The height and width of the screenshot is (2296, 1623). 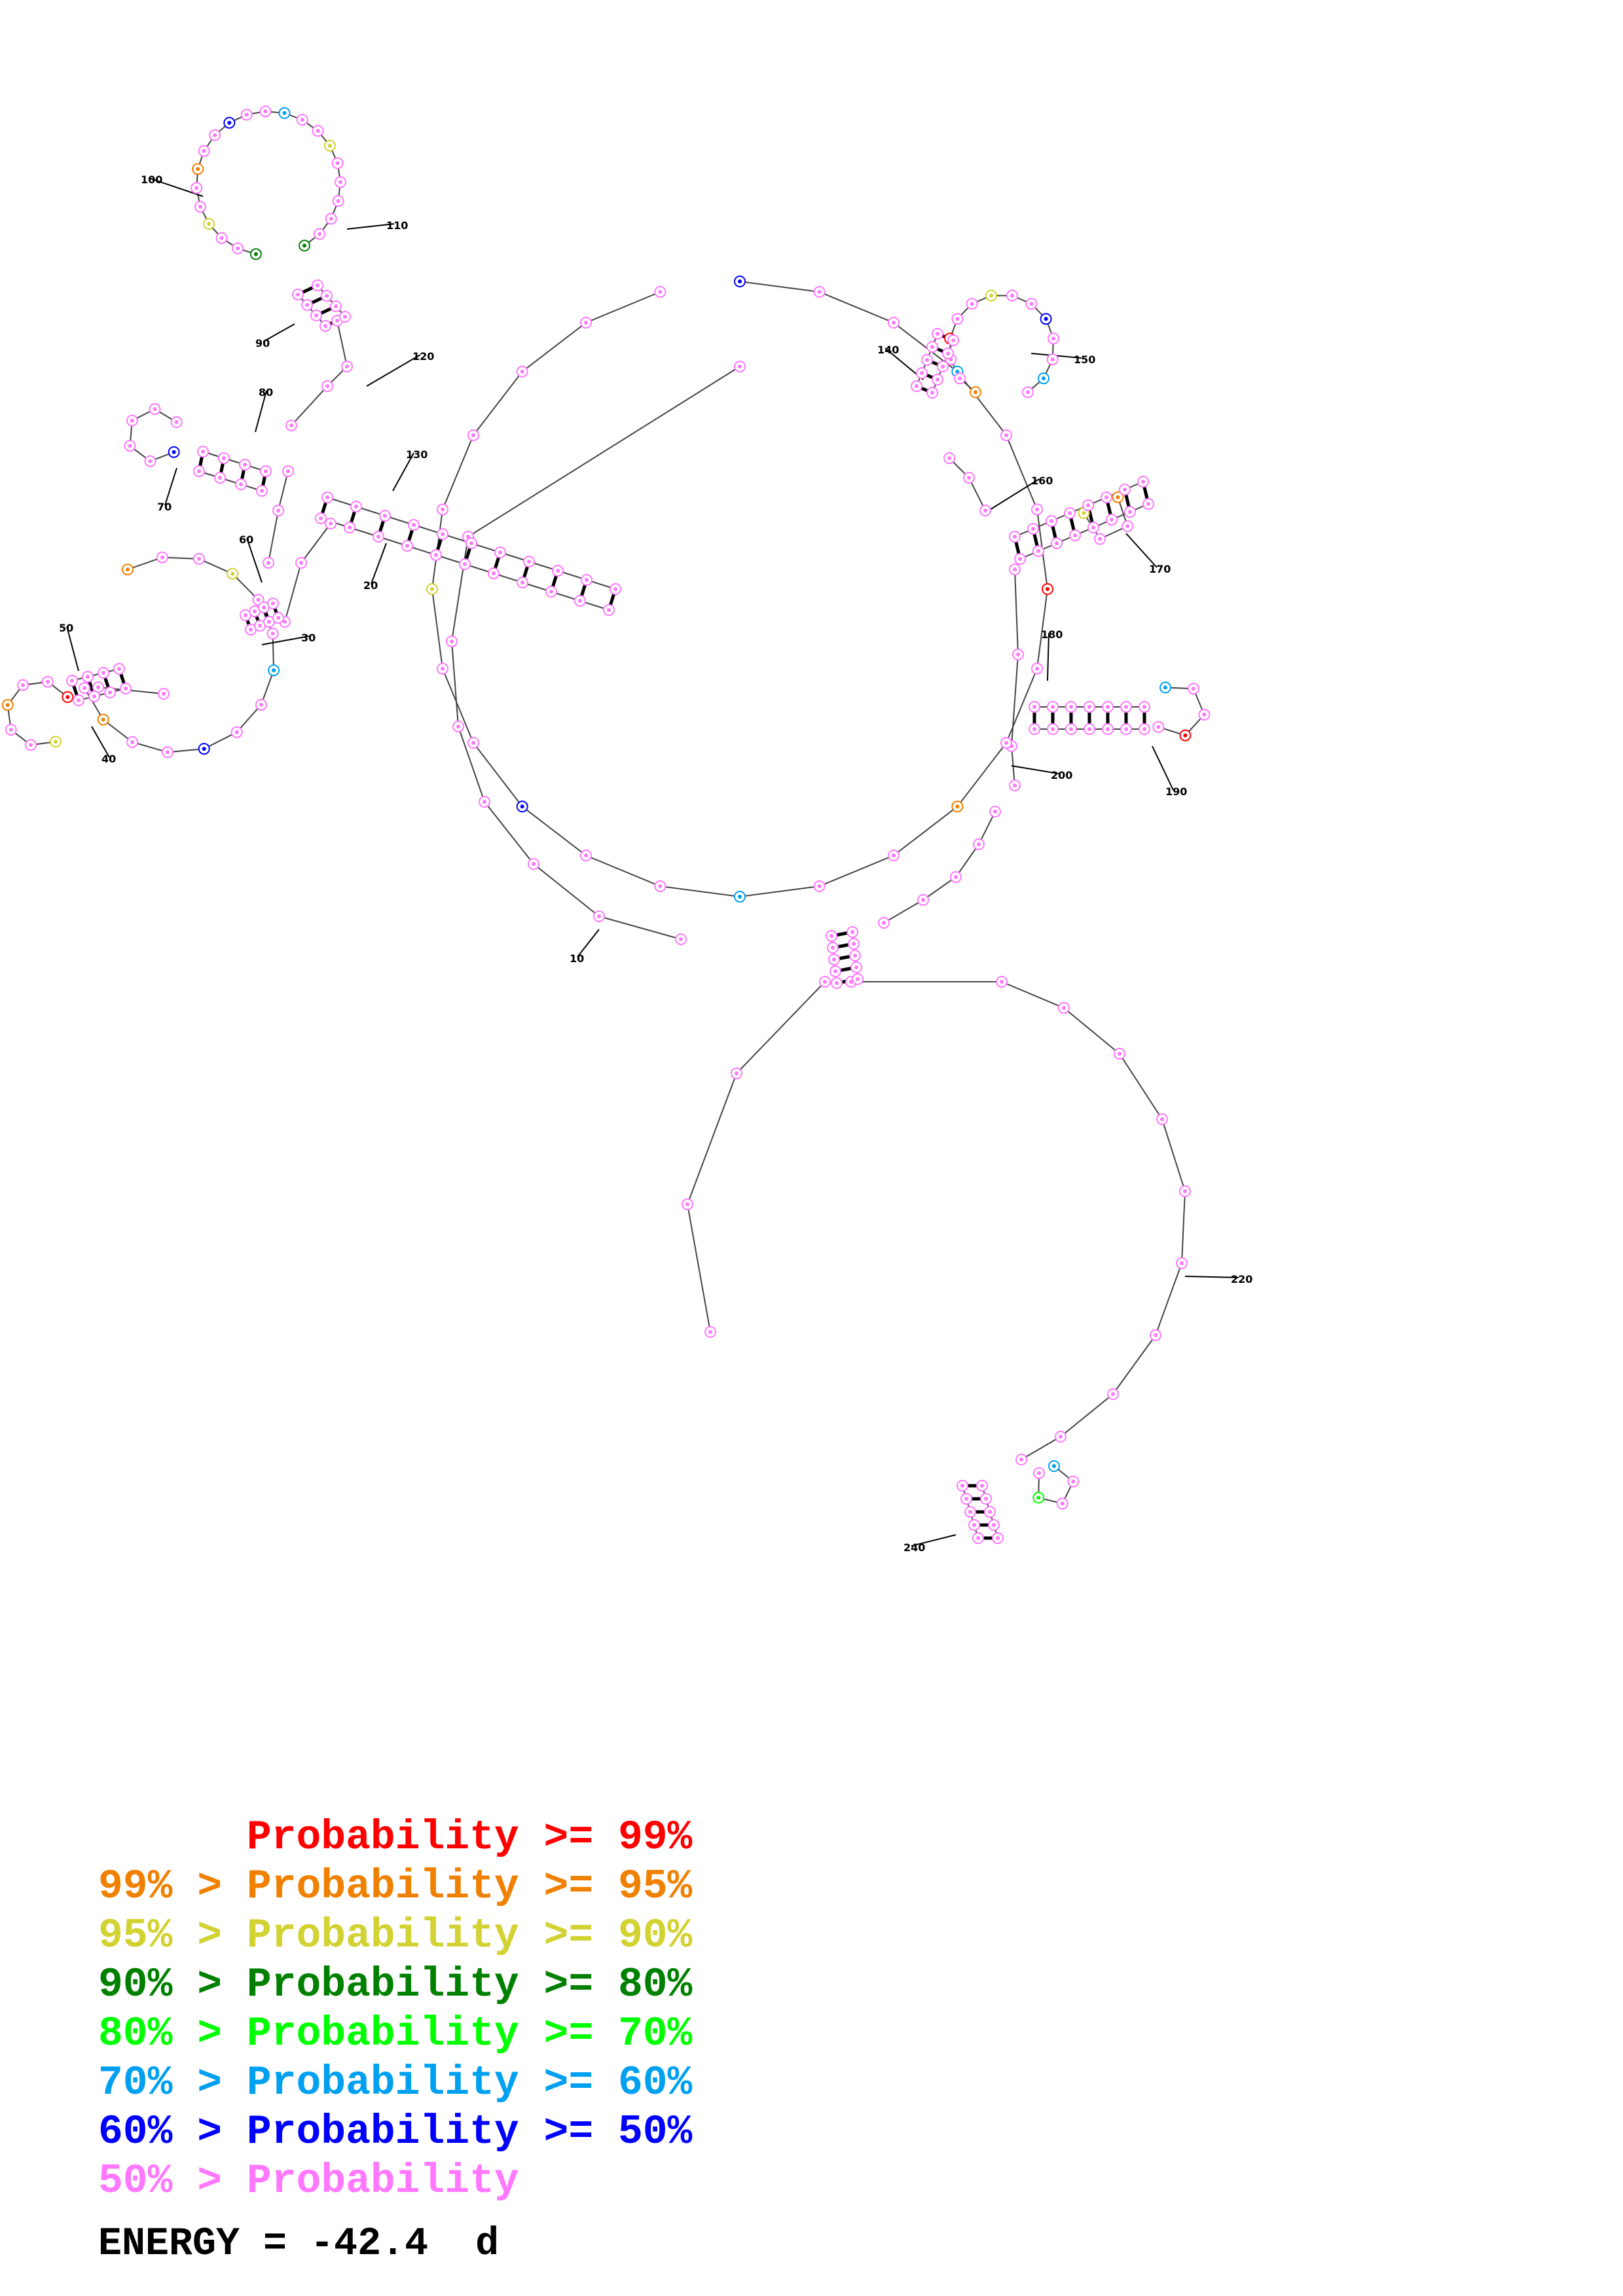 I want to click on legend-row: 70% > Probability >= 60%, so click(x=395, y=2083).